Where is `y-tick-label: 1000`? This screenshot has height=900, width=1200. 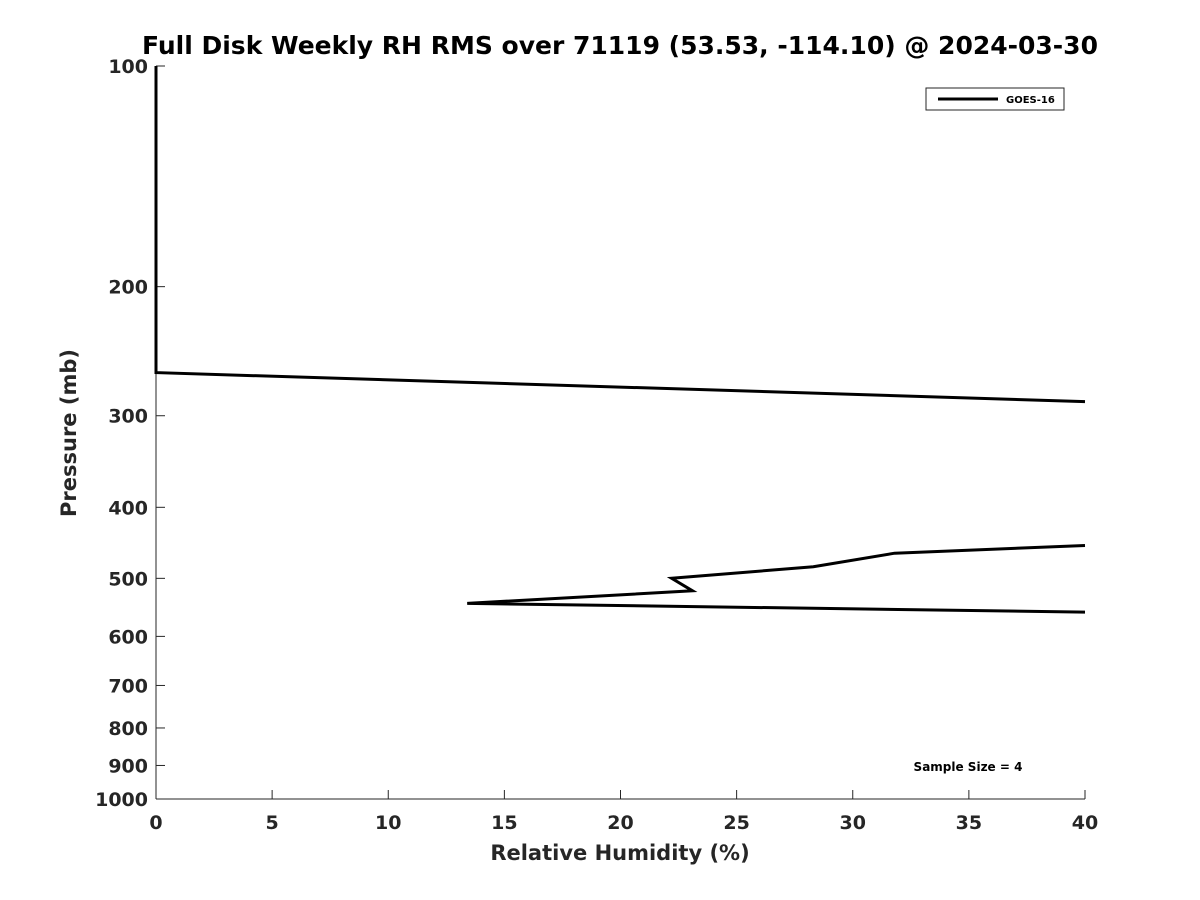 y-tick-label: 1000 is located at coordinates (121, 800).